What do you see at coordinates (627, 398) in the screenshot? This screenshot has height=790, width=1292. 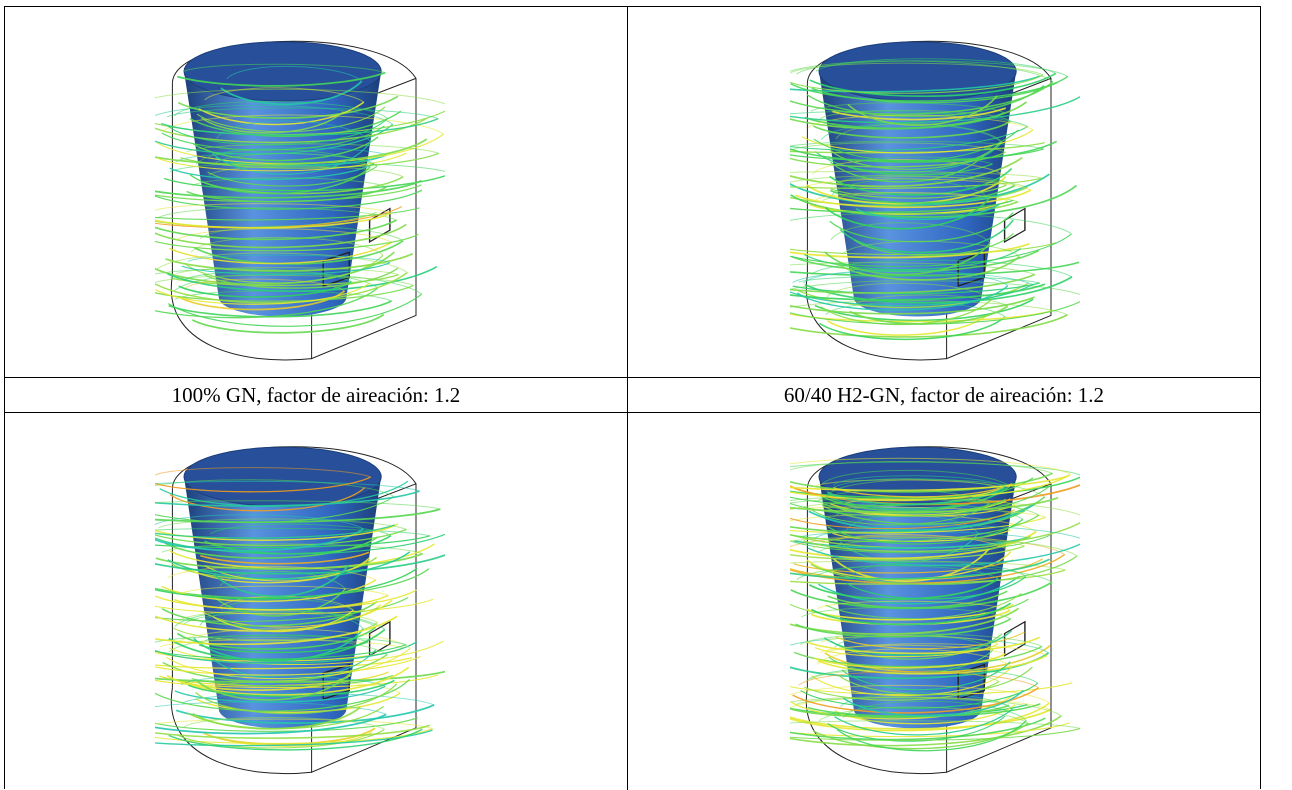 I see `table-column-divider` at bounding box center [627, 398].